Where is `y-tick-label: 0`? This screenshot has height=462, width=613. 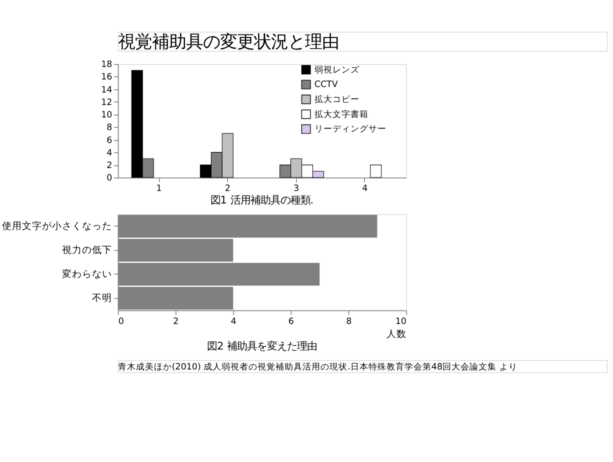
y-tick-label: 0 is located at coordinates (109, 179).